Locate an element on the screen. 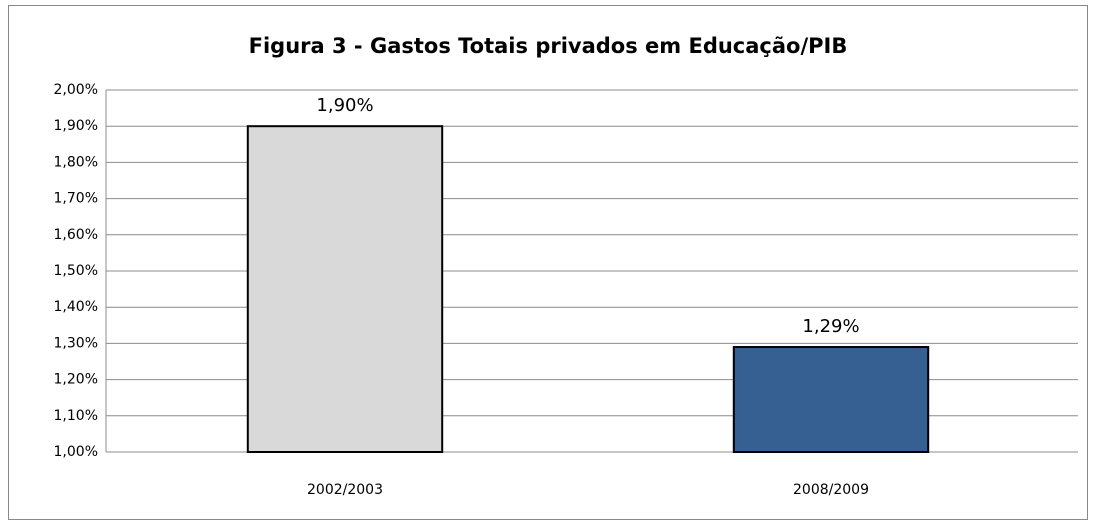 The image size is (1095, 524). y-tick-label: 2,00% is located at coordinates (76, 90).